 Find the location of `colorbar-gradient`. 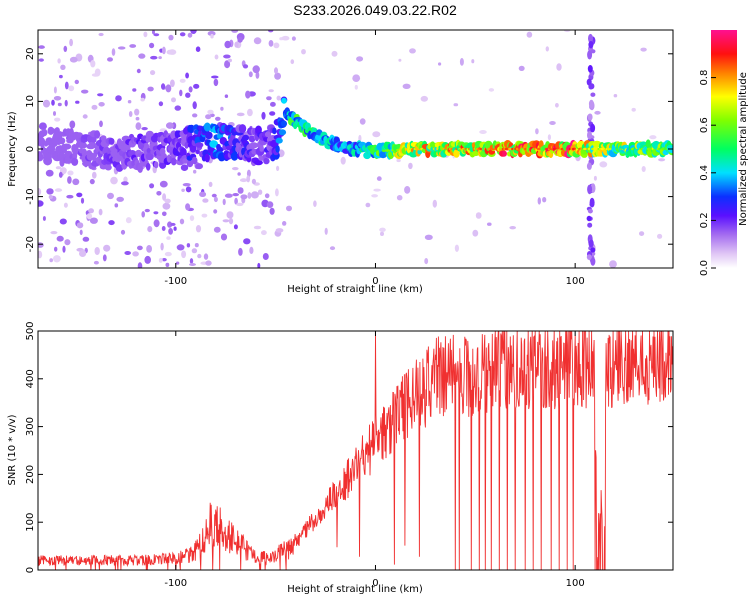

colorbar-gradient is located at coordinates (724, 149).